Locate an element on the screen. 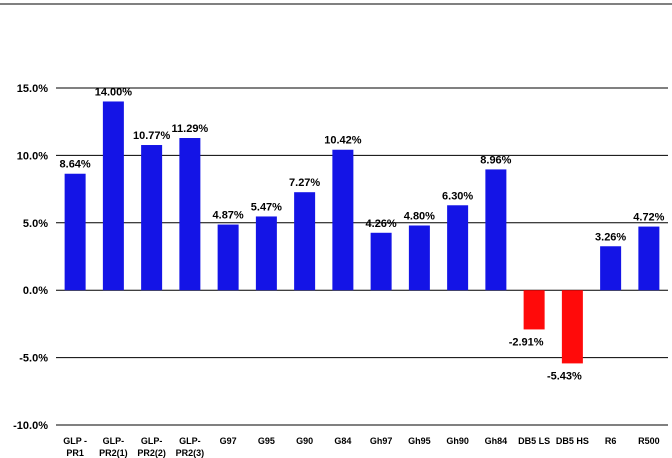  y-tick-label: 15.0% is located at coordinates (32, 89).